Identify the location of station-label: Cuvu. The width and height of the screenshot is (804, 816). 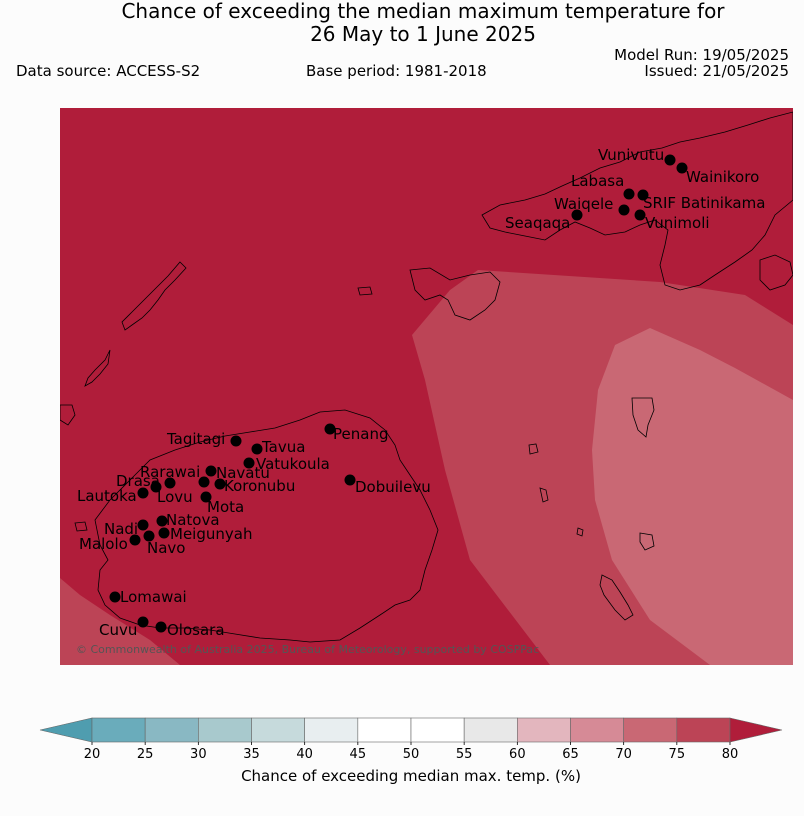
(118, 630).